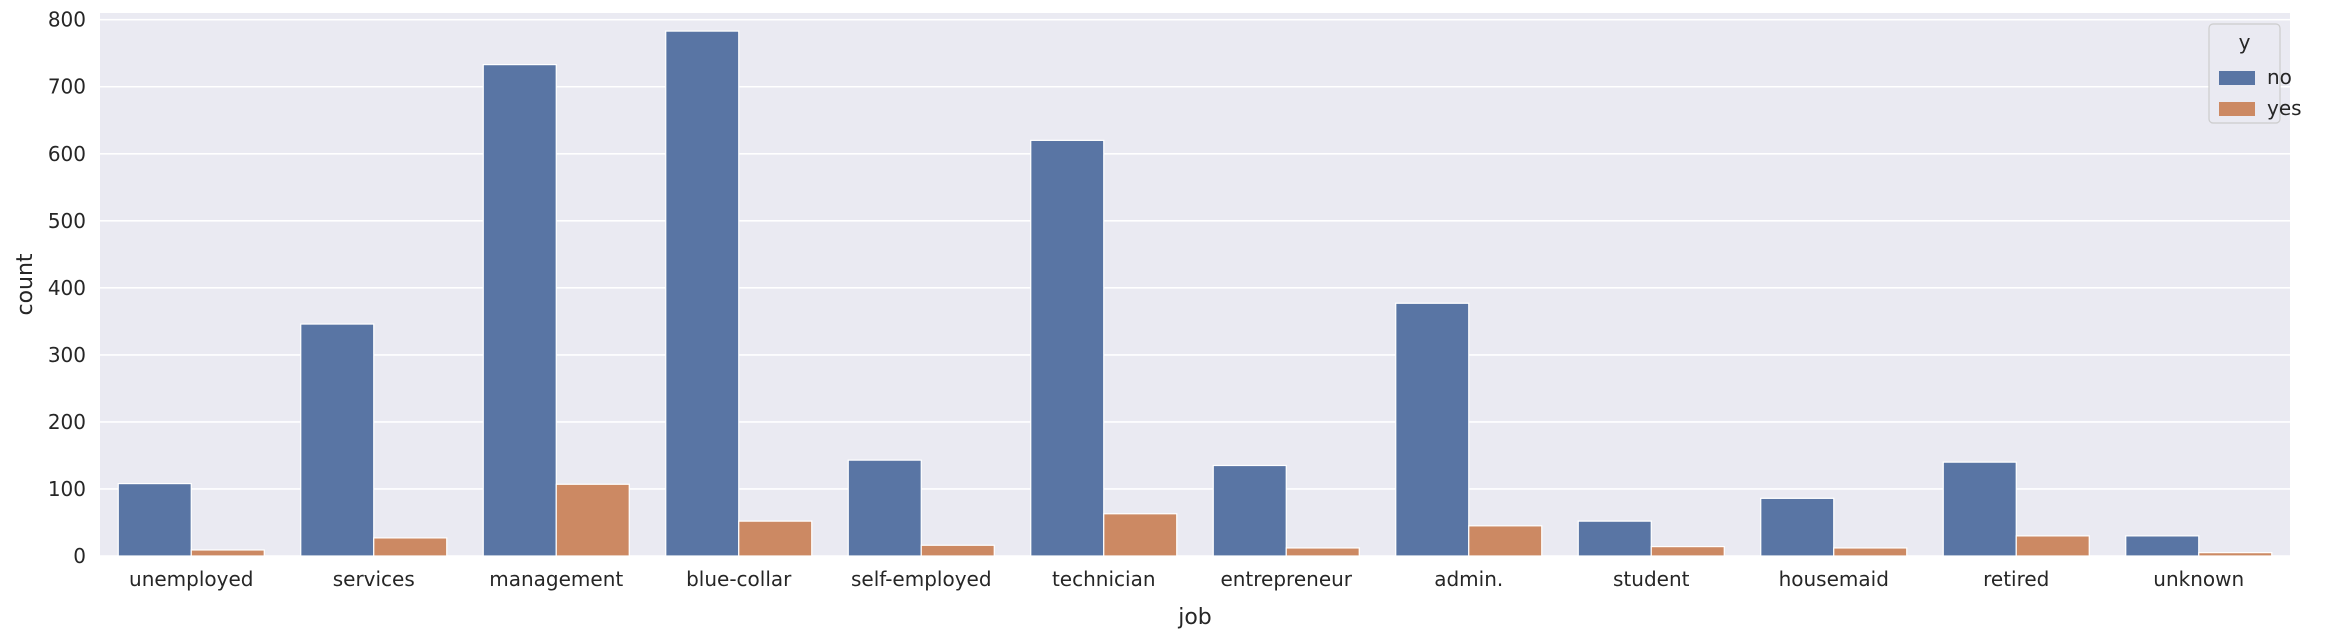 The width and height of the screenshot is (2347, 642). What do you see at coordinates (739, 579) in the screenshot?
I see `x-tick-label: blue-collar` at bounding box center [739, 579].